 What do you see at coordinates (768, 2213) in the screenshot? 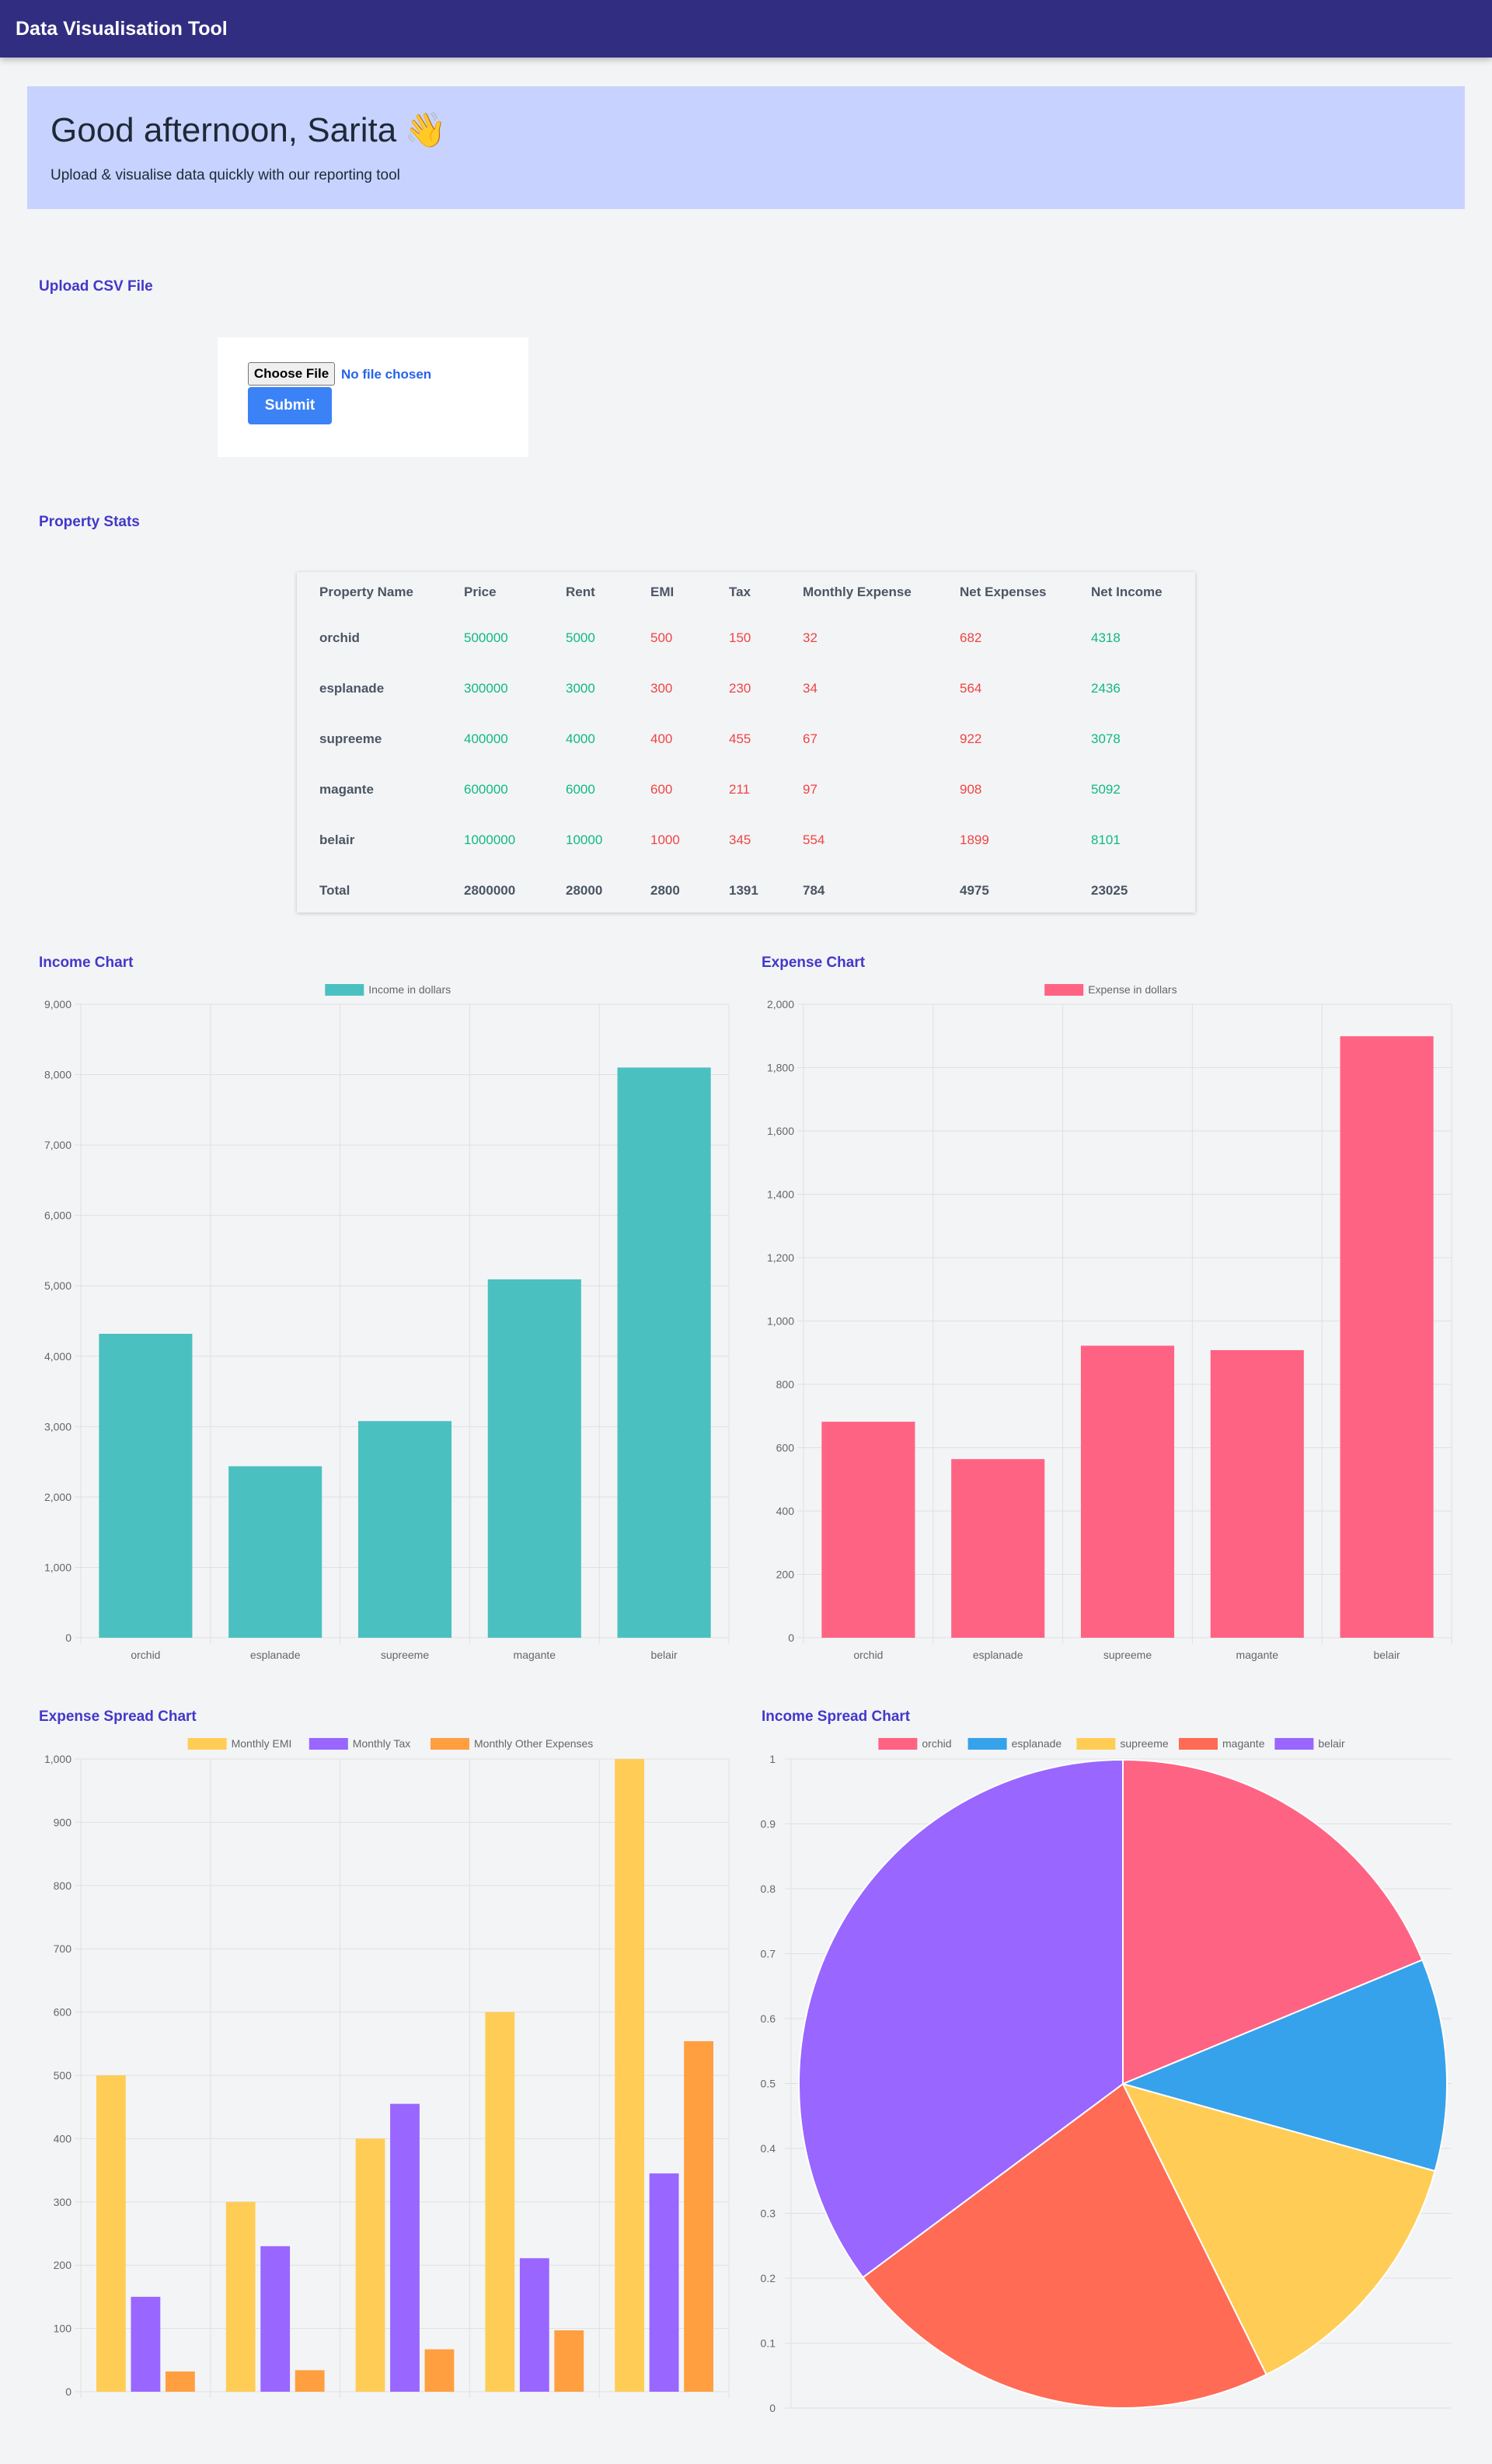
I see `y-tick-label: 0.3` at bounding box center [768, 2213].